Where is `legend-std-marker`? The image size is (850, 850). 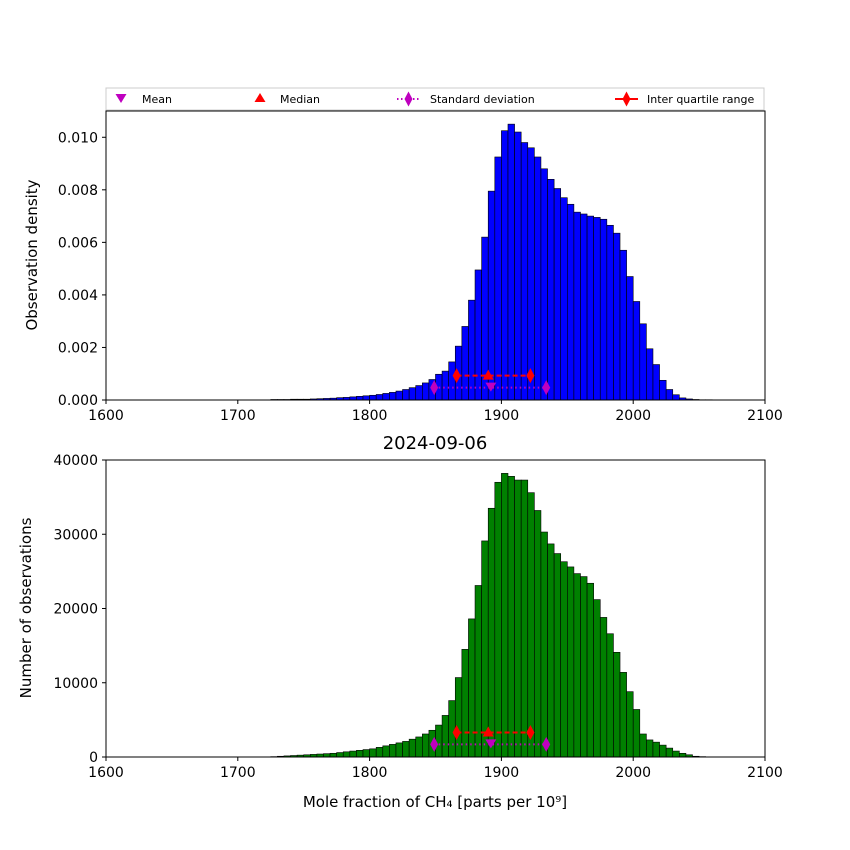 legend-std-marker is located at coordinates (408, 99).